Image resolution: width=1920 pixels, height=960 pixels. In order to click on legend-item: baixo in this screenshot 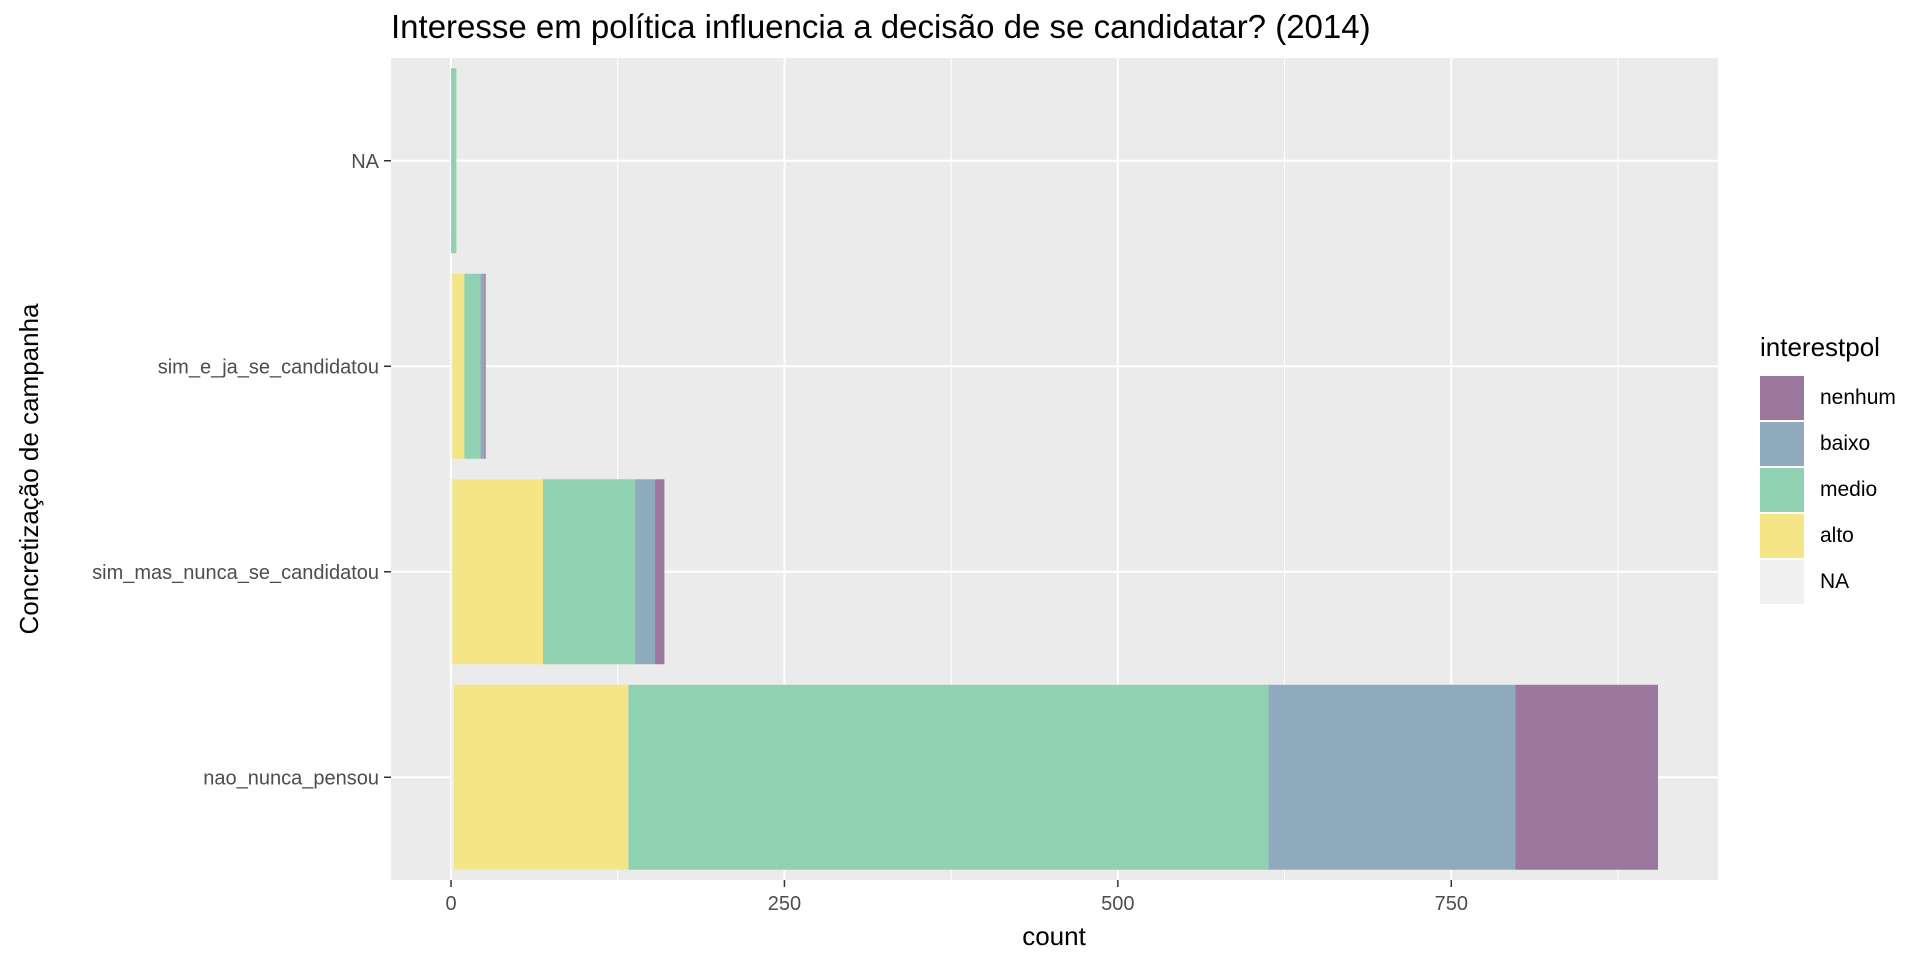, I will do `click(1828, 444)`.